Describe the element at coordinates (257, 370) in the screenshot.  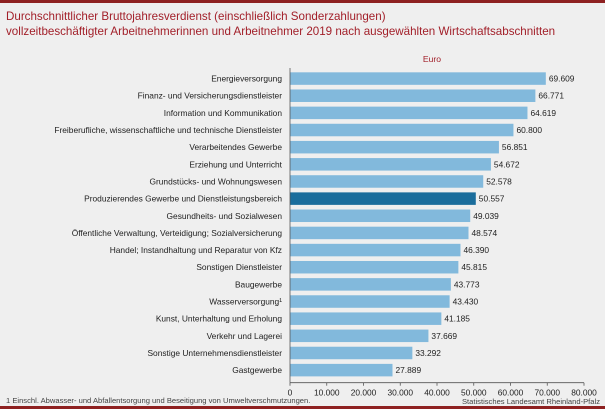
I see `category-label: Gastgewerbe` at that location.